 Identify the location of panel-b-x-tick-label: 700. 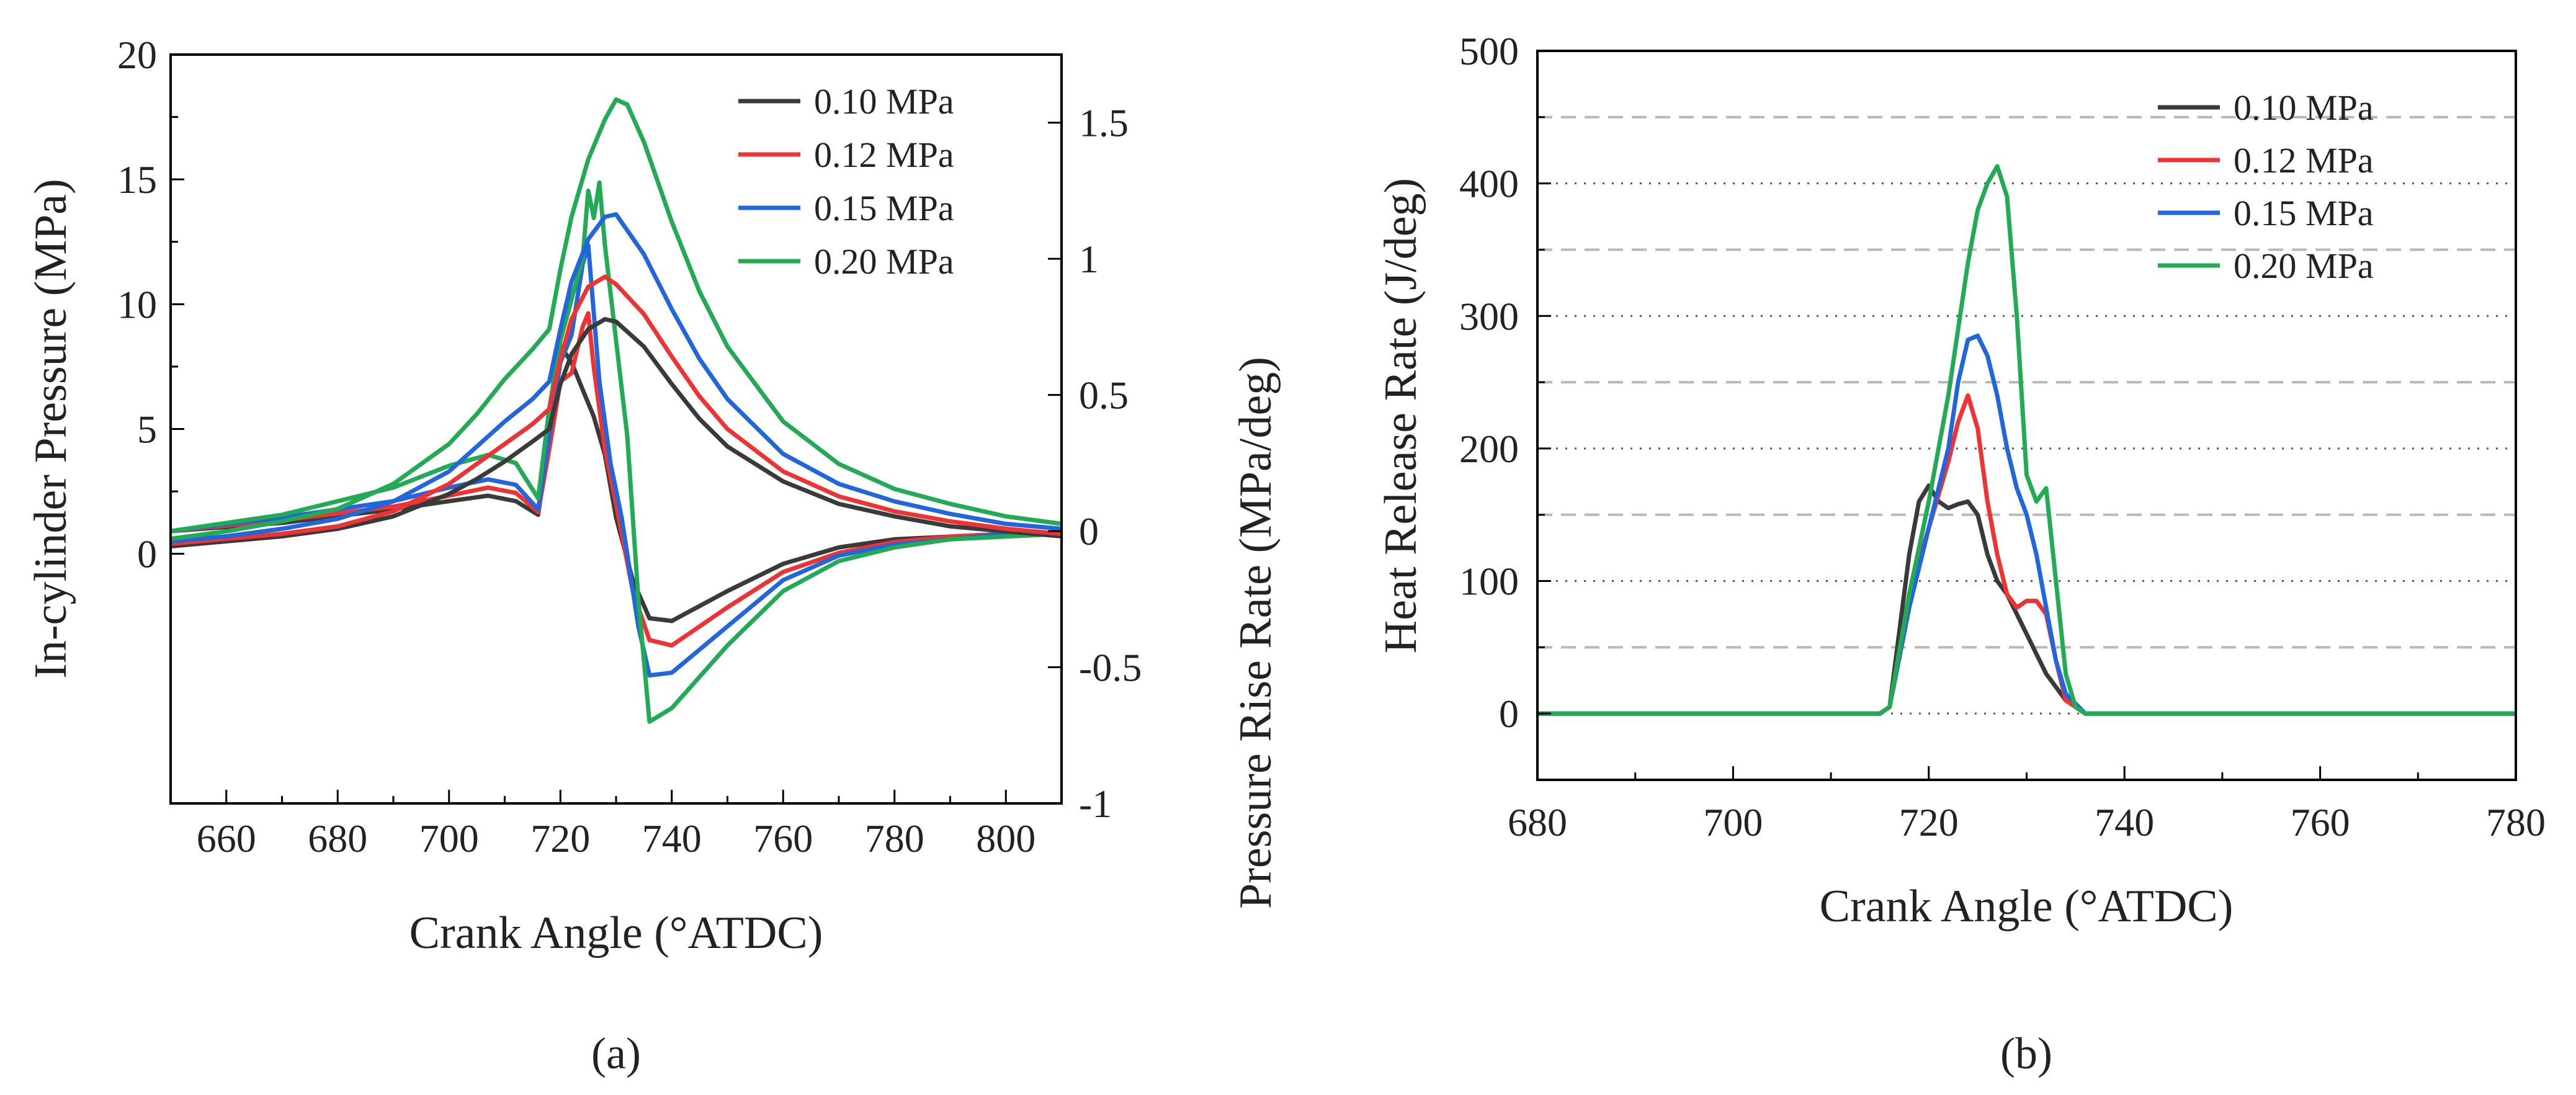
(1733, 822).